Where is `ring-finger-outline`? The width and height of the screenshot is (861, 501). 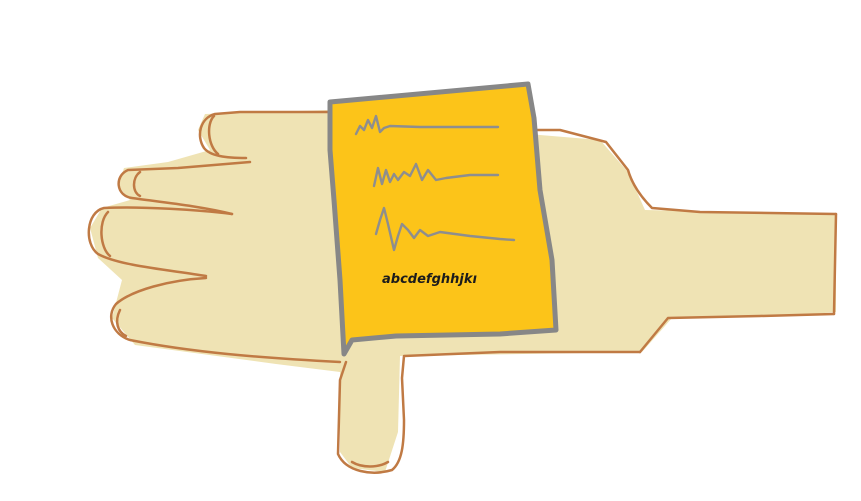 ring-finger-outline is located at coordinates (160, 242).